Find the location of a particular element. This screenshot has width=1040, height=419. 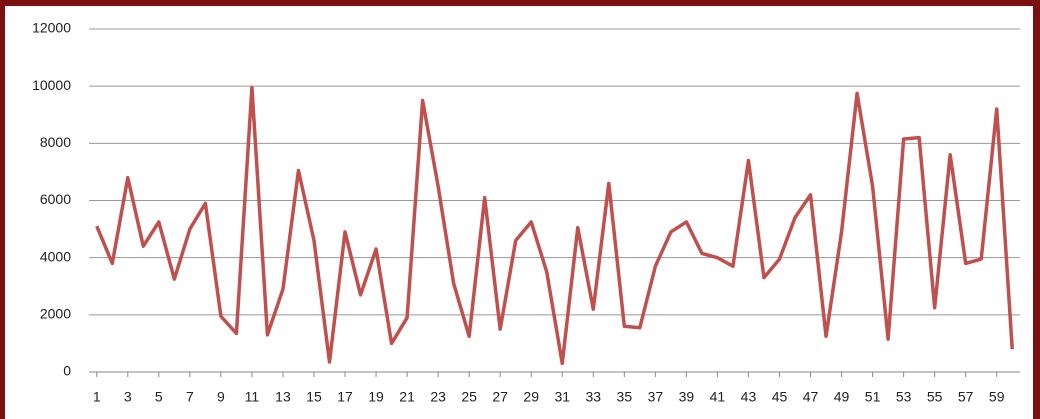

x-tick-label: 19 is located at coordinates (376, 397).